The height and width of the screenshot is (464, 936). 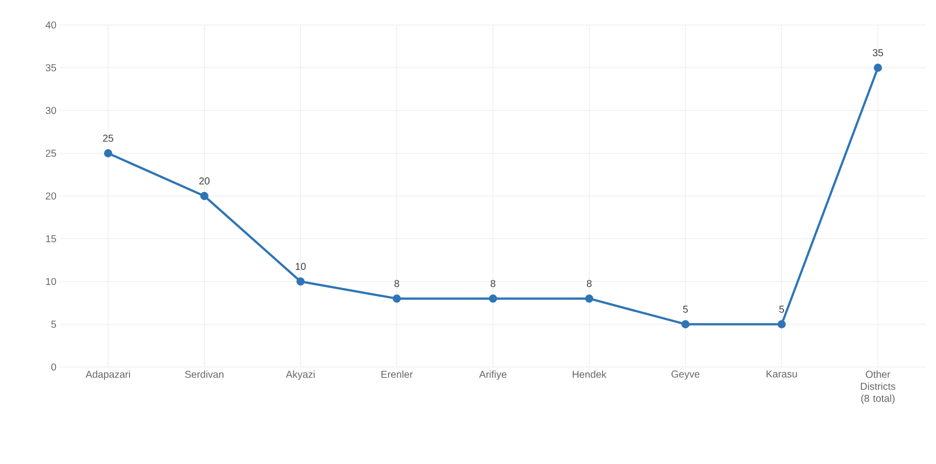 I want to click on x-tick-label: Akyazi, so click(x=300, y=375).